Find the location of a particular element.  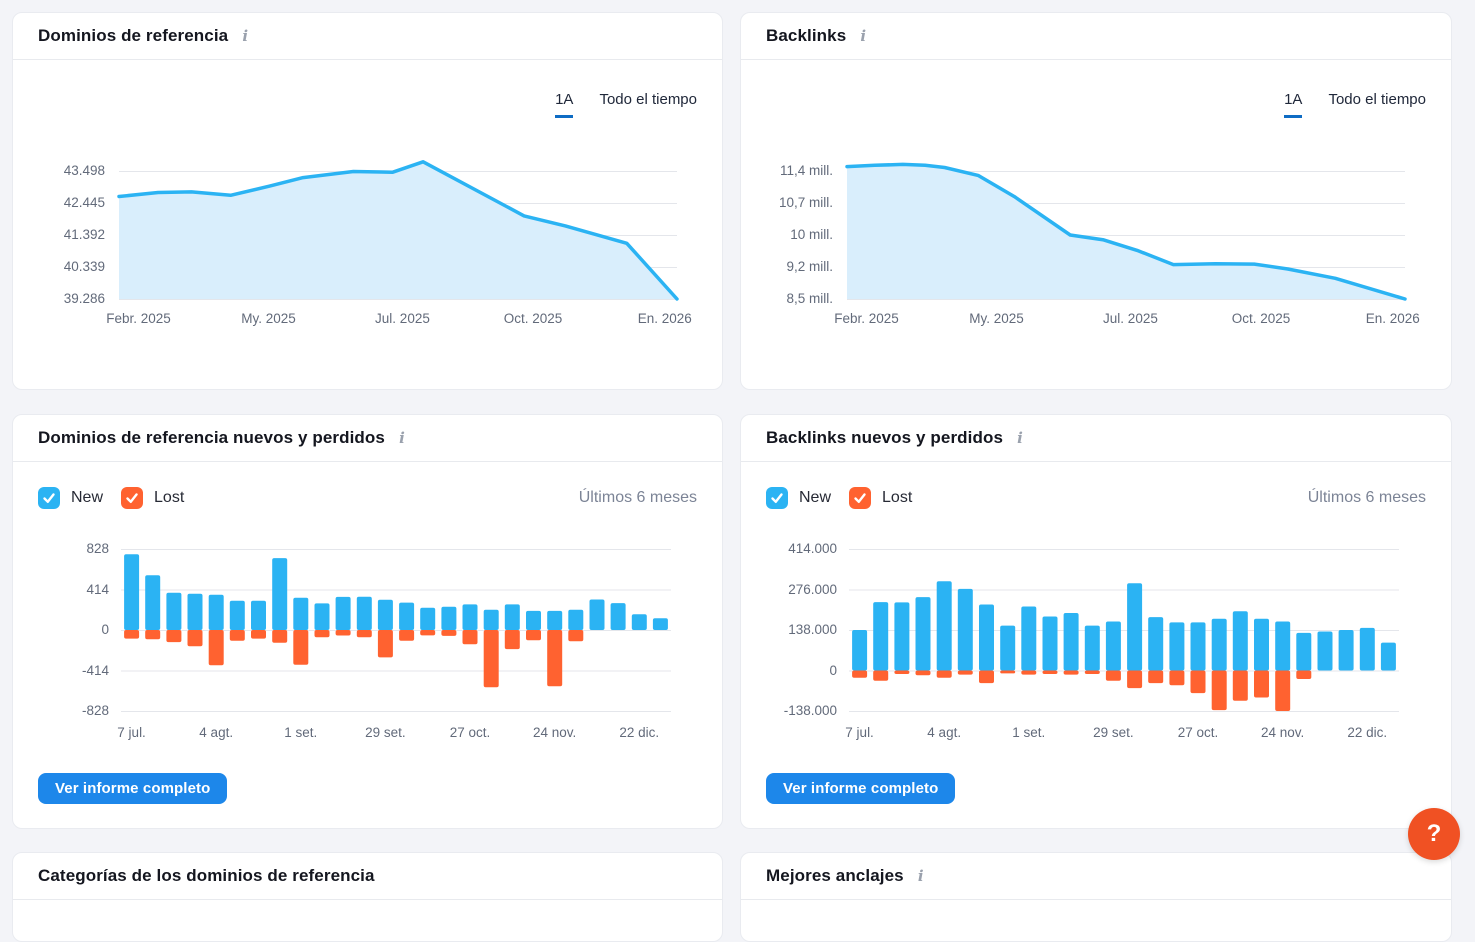

time-range-tabs: 1A Todo el tiempo is located at coordinates (1355, 104).